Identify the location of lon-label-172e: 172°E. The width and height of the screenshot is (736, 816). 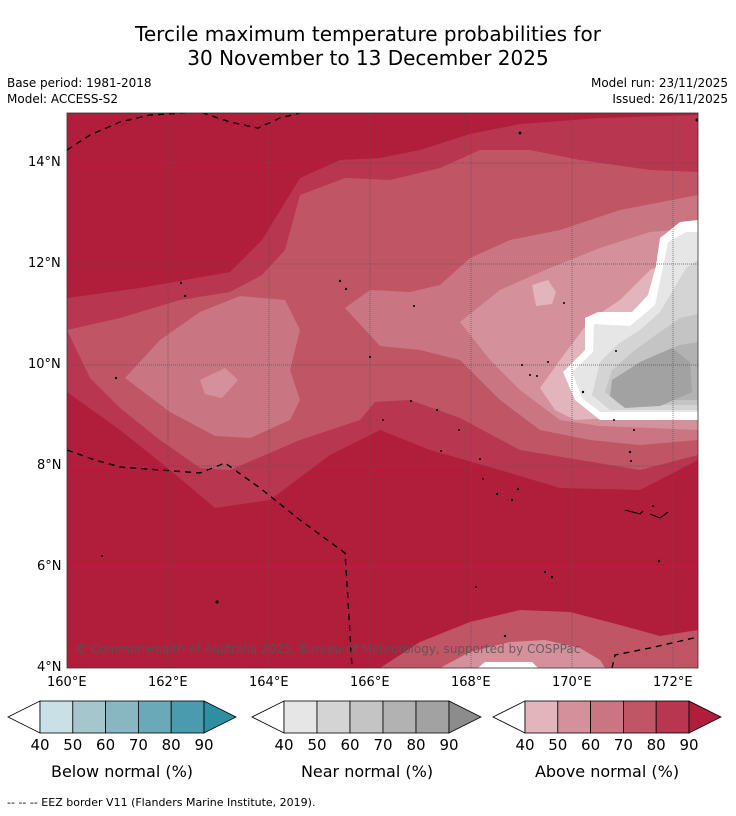
(673, 682).